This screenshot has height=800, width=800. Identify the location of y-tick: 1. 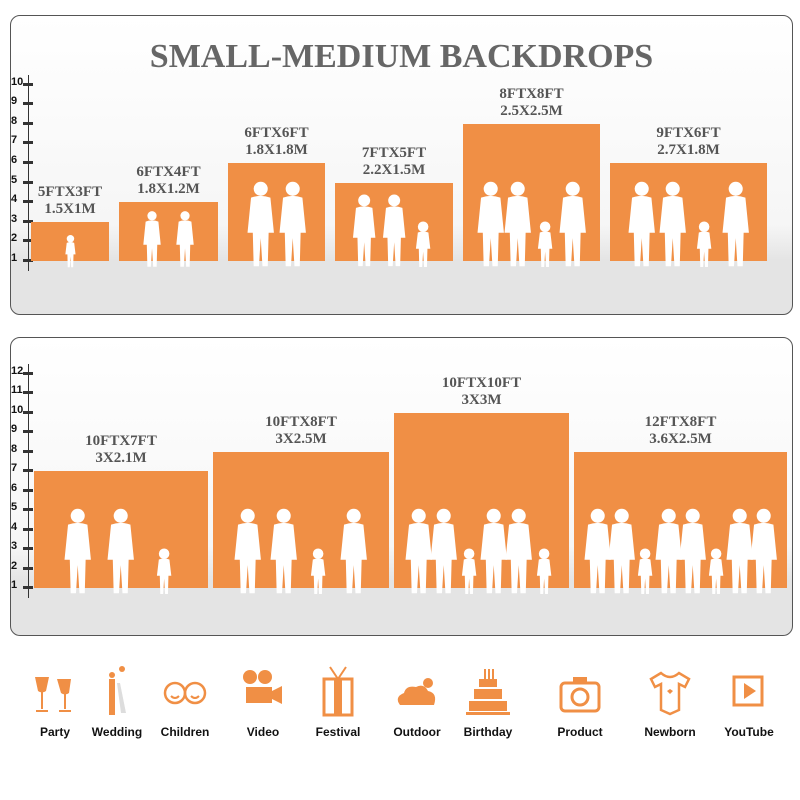
(24, 585).